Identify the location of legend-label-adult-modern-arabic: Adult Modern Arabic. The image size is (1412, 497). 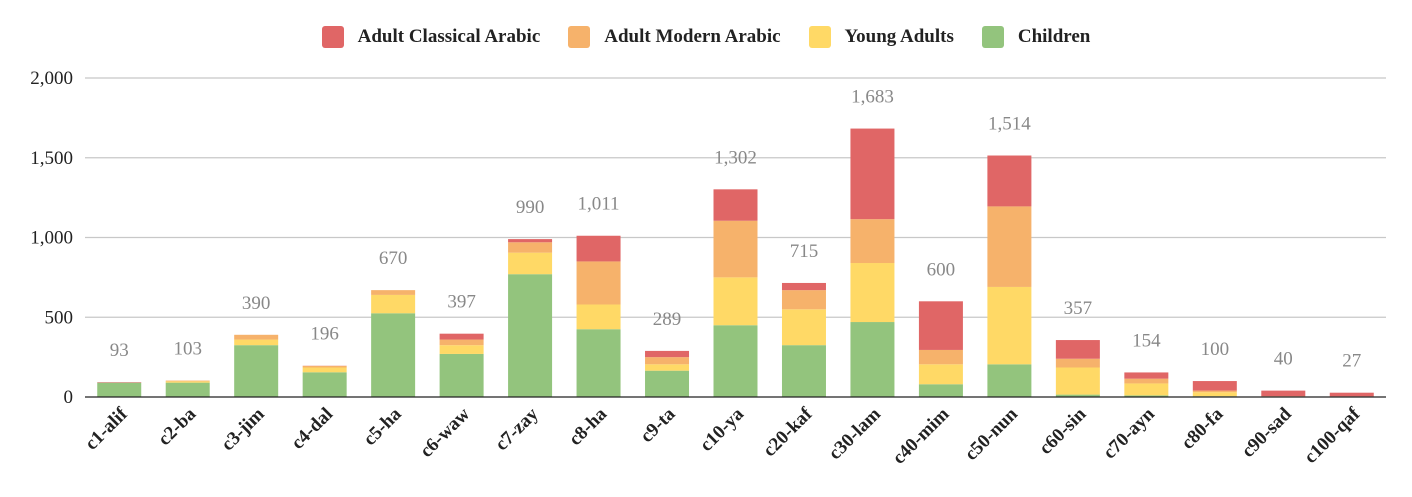
(692, 36).